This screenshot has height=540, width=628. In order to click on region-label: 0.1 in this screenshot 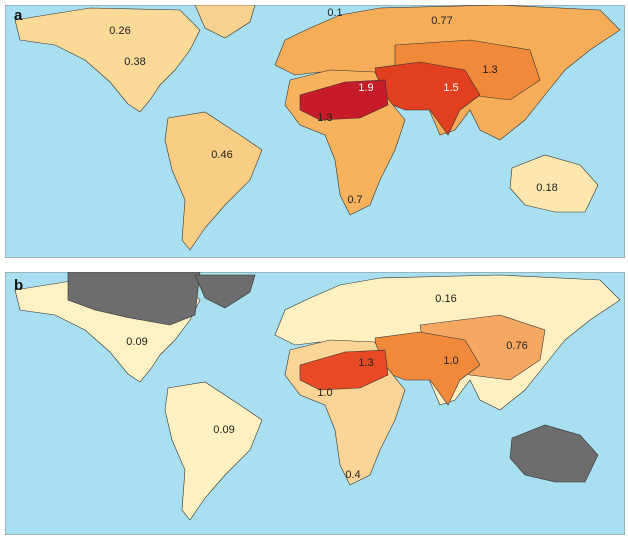, I will do `click(334, 13)`.